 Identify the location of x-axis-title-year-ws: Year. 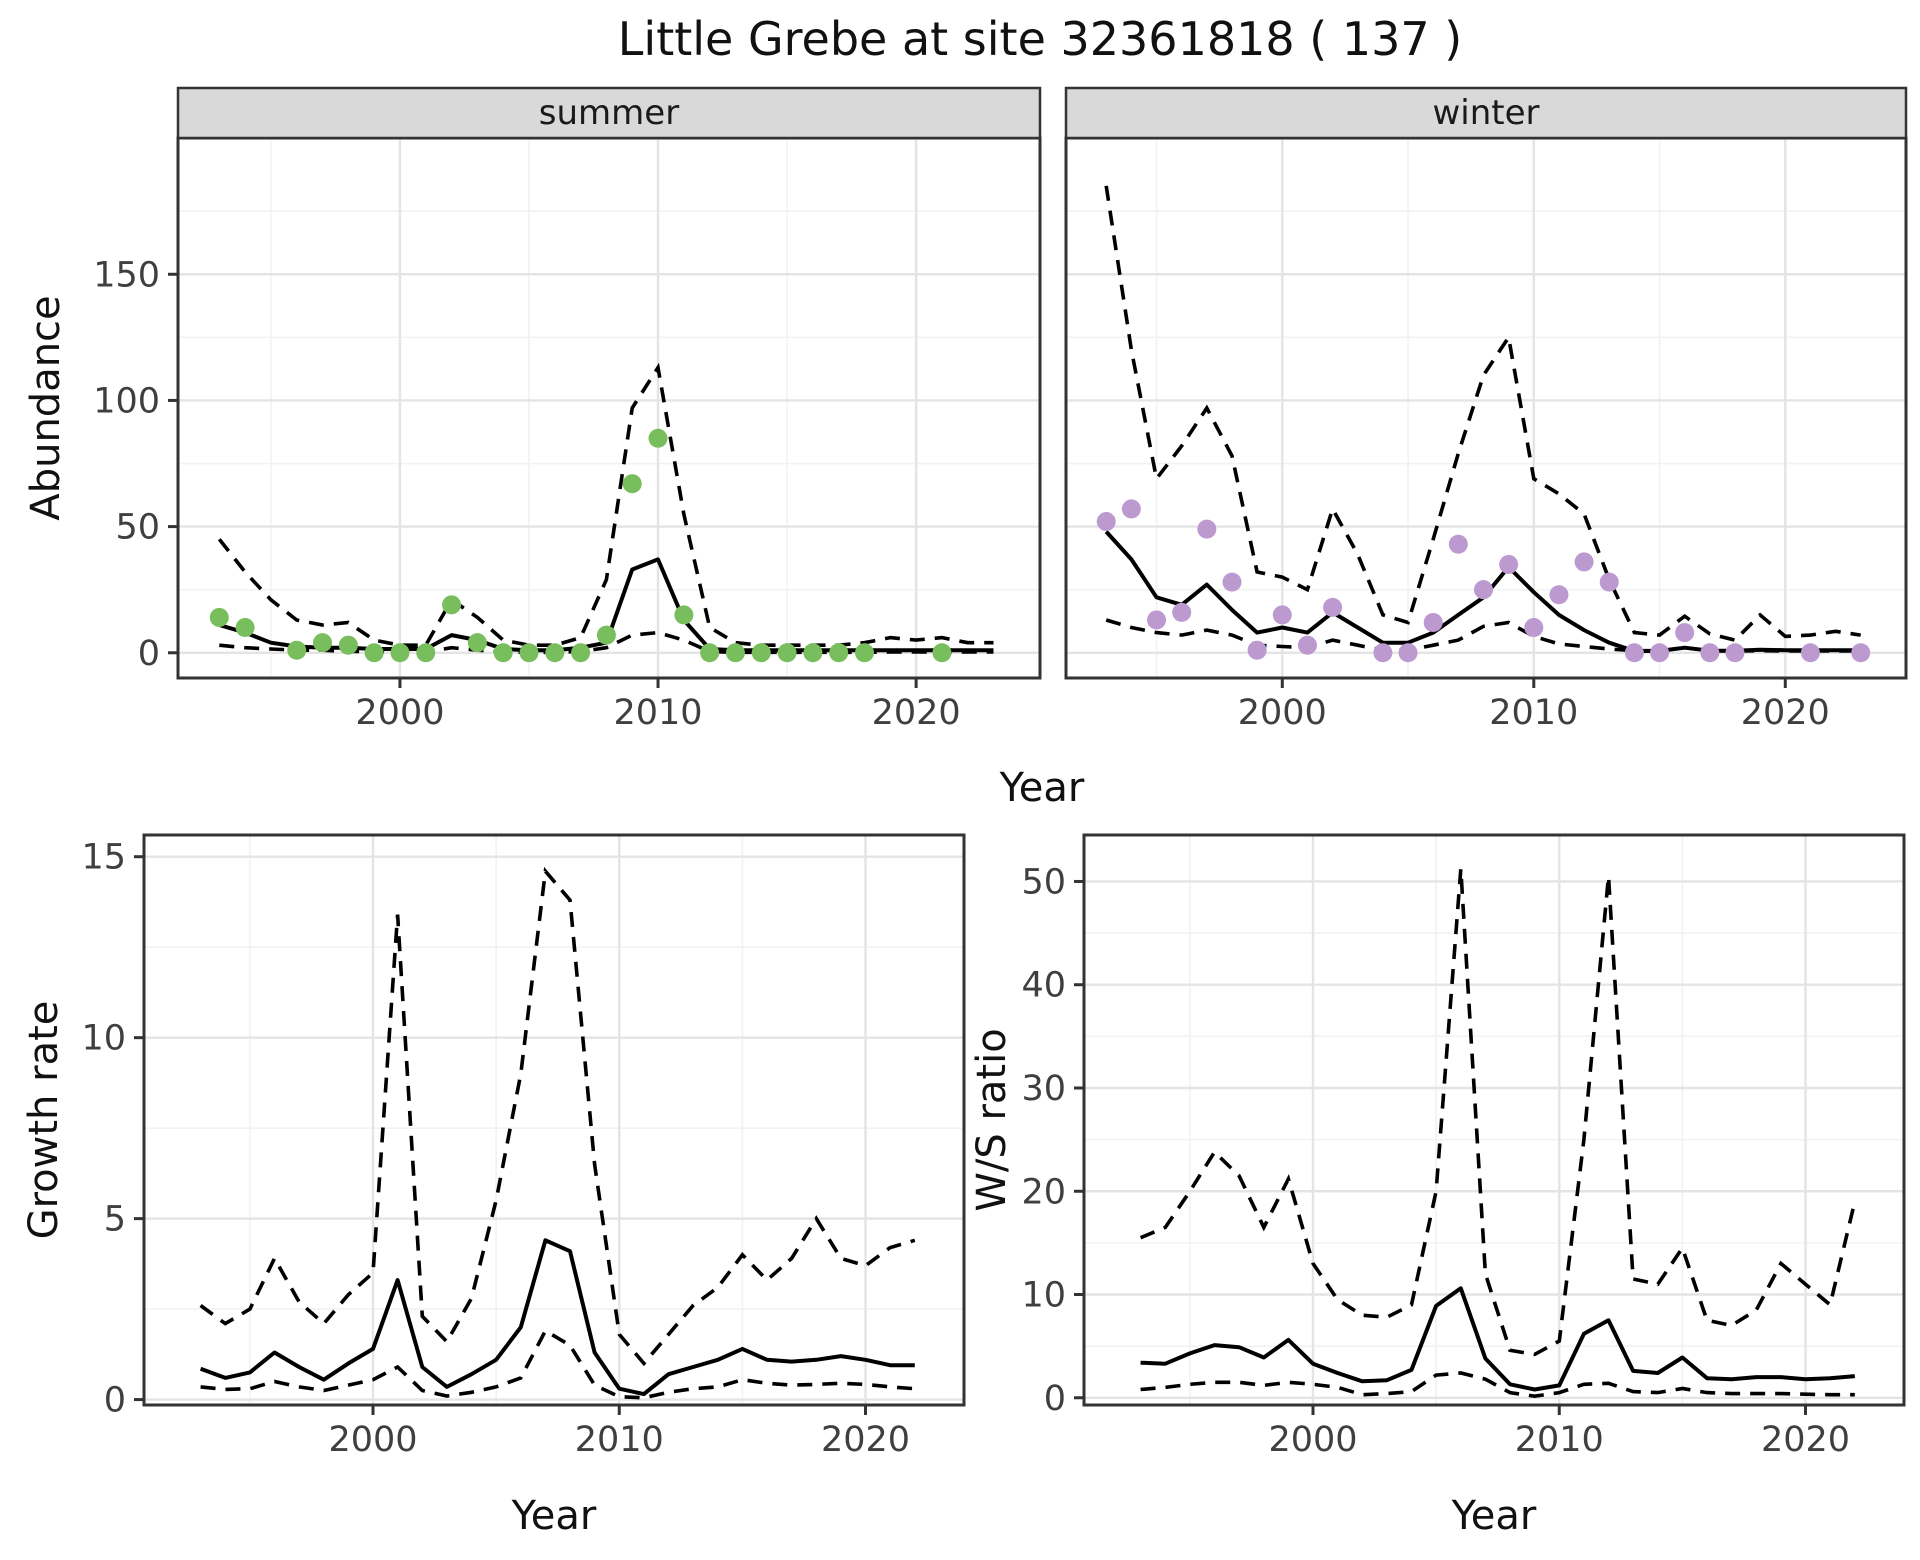
(1494, 1516).